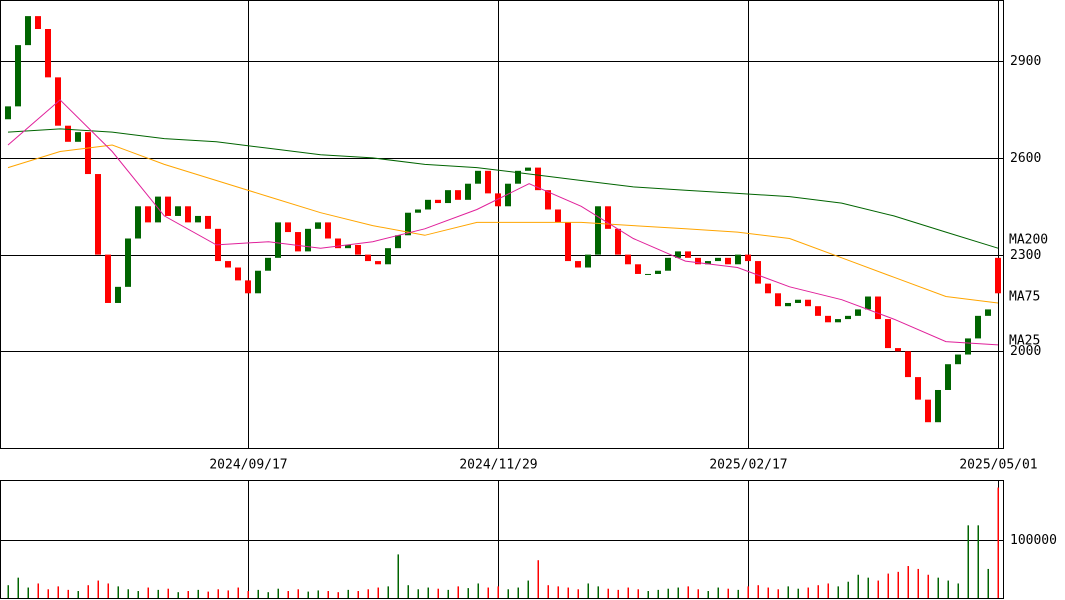  I want to click on y-tick-label: 2300, so click(1025, 255).